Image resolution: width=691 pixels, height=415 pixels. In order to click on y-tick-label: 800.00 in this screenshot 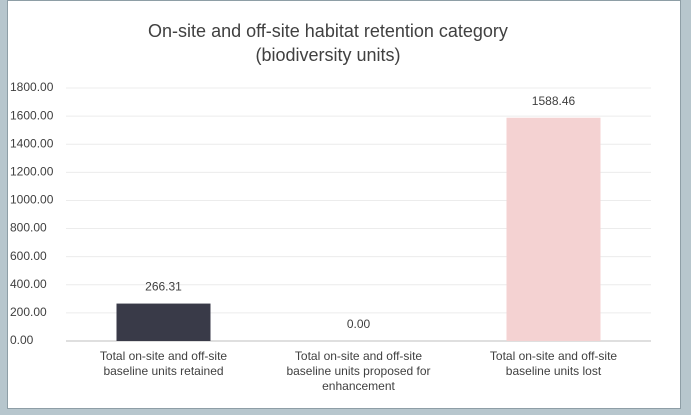, I will do `click(28, 228)`.